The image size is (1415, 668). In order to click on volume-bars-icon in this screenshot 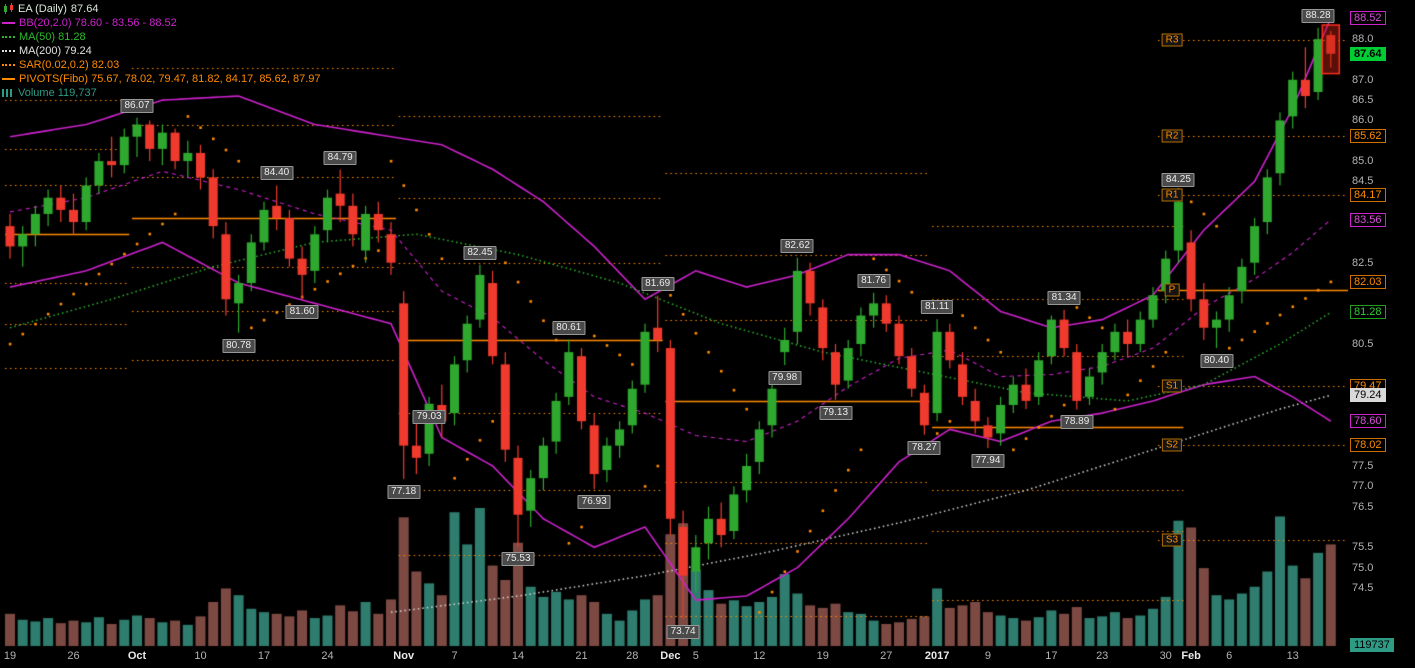, I will do `click(8, 93)`.